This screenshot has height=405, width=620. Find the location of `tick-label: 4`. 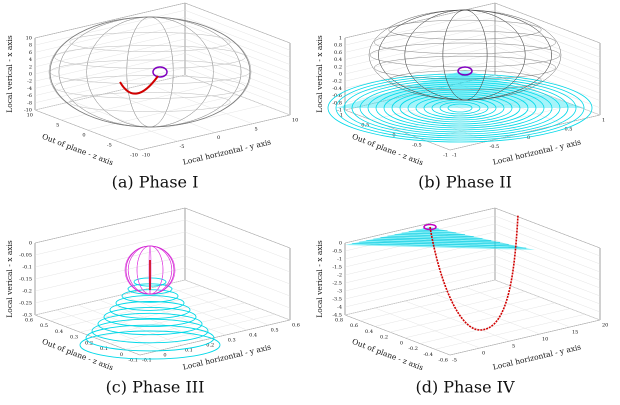

tick-label: 4 is located at coordinates (30, 60).